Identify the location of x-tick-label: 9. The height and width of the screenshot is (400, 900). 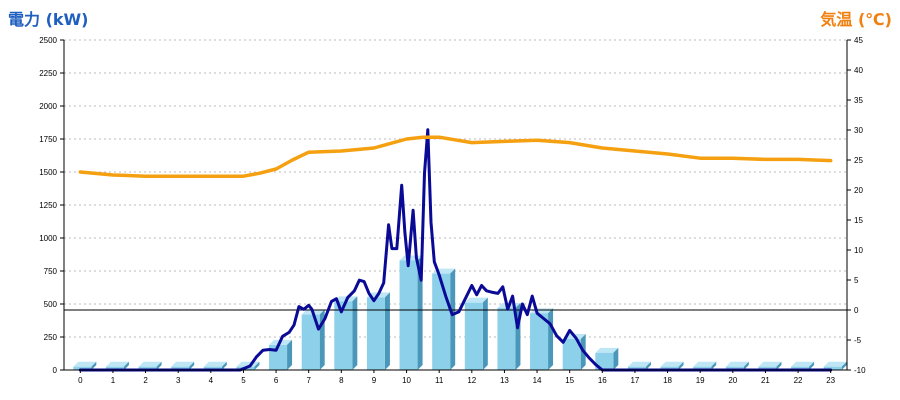
(374, 380).